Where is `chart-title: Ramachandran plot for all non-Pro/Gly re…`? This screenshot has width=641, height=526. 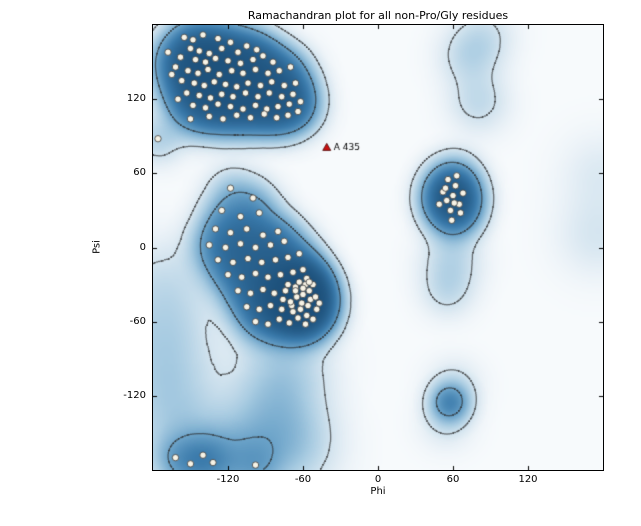
chart-title: Ramachandran plot for all non-Pro/Gly re… is located at coordinates (378, 15).